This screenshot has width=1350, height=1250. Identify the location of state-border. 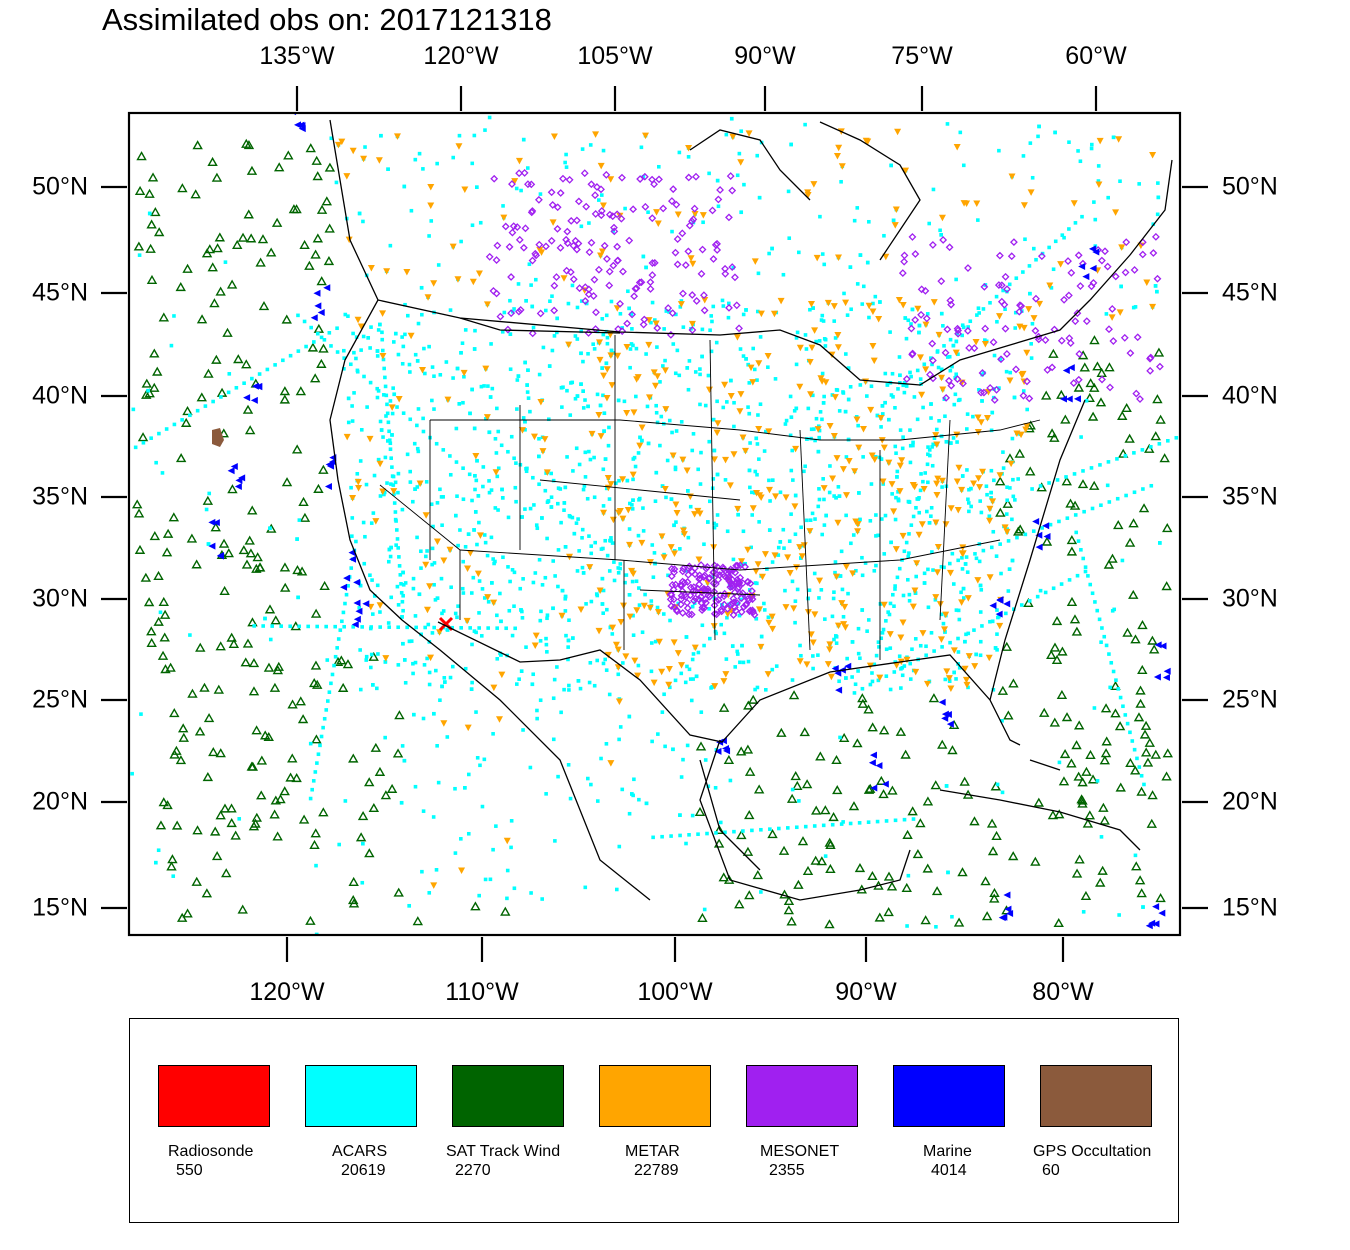
(420, 552).